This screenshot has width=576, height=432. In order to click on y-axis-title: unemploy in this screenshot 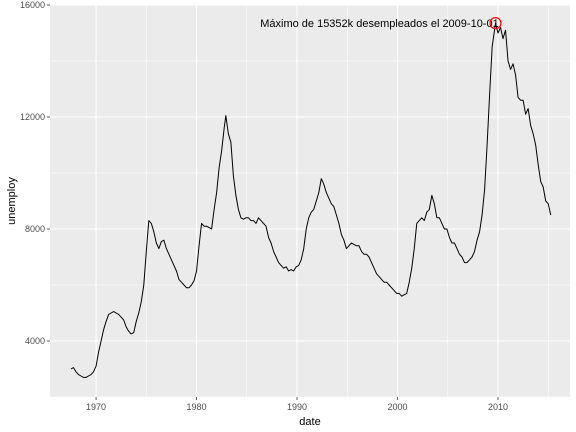, I will do `click(12, 201)`.